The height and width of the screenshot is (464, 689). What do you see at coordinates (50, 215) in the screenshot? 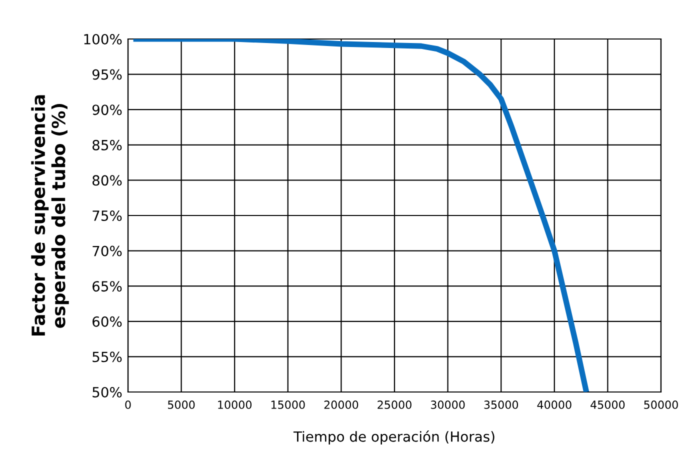
I see `y-axis-title: Factor de supervivencia esperado del tubo (%)` at bounding box center [50, 215].